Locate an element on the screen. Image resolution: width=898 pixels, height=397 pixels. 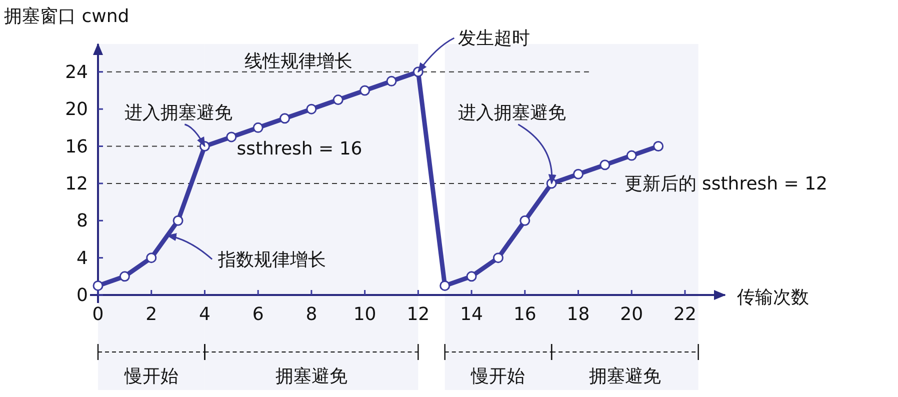
x-tick-label: 2 is located at coordinates (152, 314).